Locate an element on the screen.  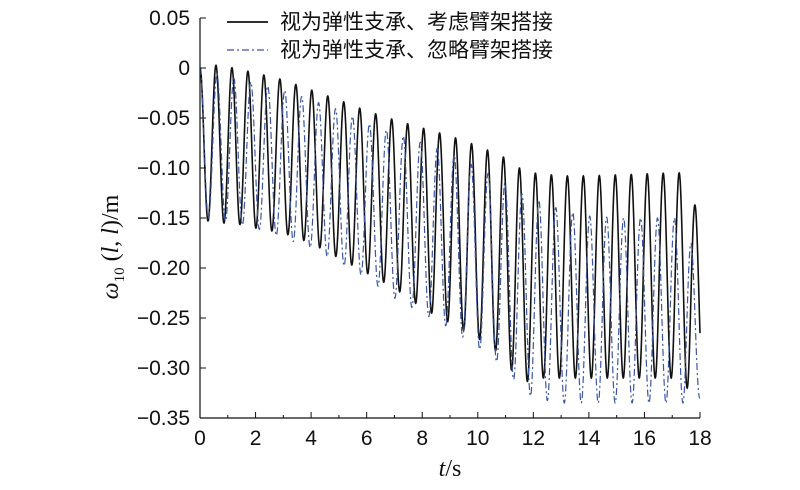
x-tick-label: 18 is located at coordinates (699, 438).